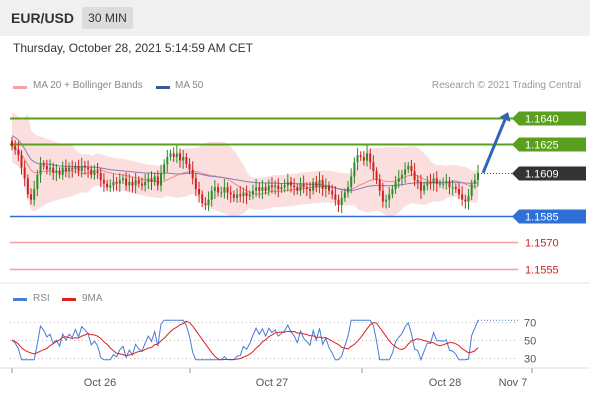  I want to click on rsi-ma-legend-label: 9MA, so click(92, 298).